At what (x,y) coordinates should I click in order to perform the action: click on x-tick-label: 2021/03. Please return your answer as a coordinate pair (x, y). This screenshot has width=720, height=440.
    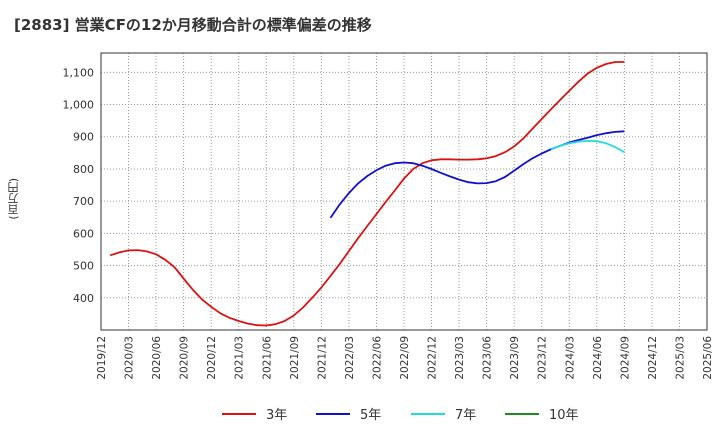
    Looking at the image, I should click on (240, 358).